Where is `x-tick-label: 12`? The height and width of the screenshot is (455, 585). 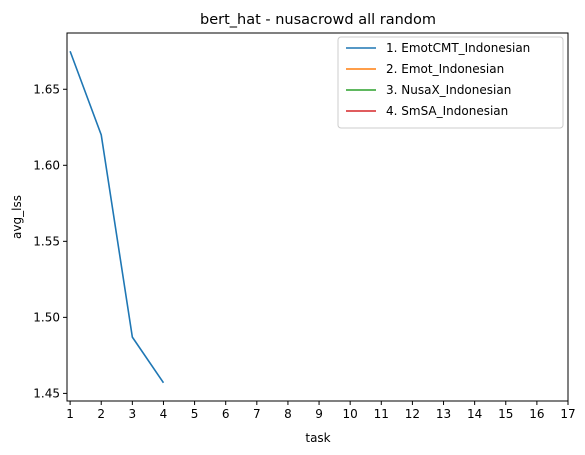 x-tick-label: 12 is located at coordinates (412, 414).